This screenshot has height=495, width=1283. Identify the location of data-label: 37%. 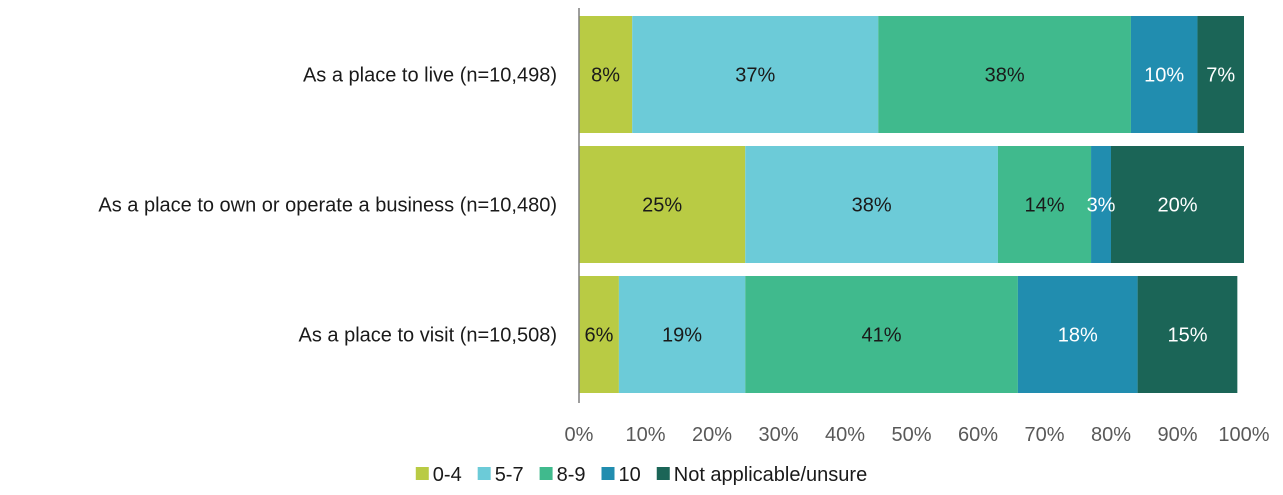
(755, 76).